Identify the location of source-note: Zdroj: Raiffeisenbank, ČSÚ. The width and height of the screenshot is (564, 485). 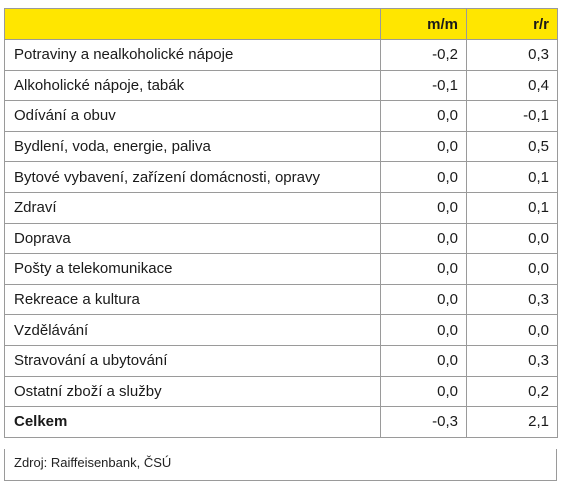
(280, 465).